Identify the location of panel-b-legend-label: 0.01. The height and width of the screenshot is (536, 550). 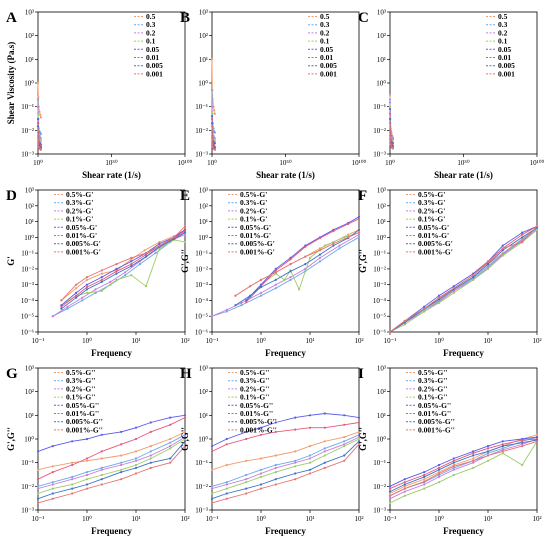
(326, 57).